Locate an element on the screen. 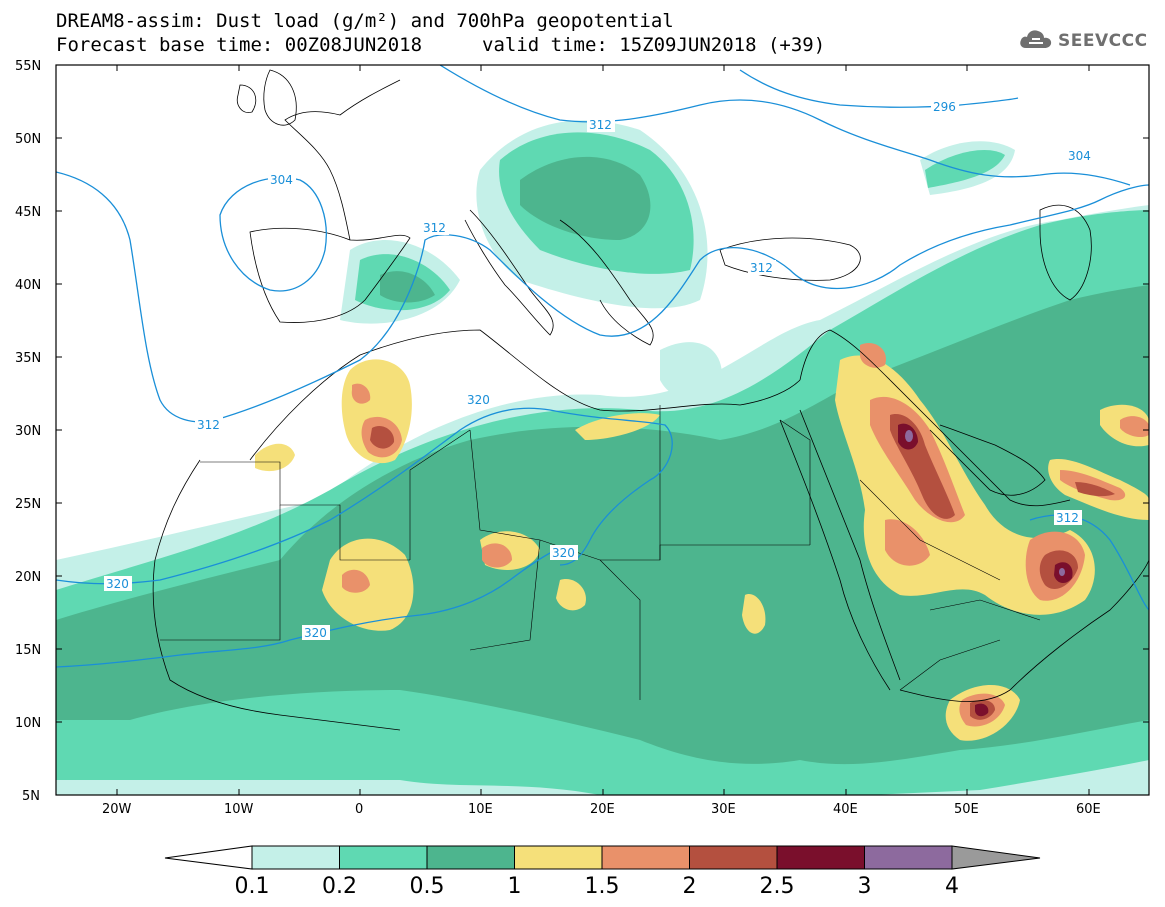 The height and width of the screenshot is (907, 1165). lat-label: 5N is located at coordinates (31, 796).